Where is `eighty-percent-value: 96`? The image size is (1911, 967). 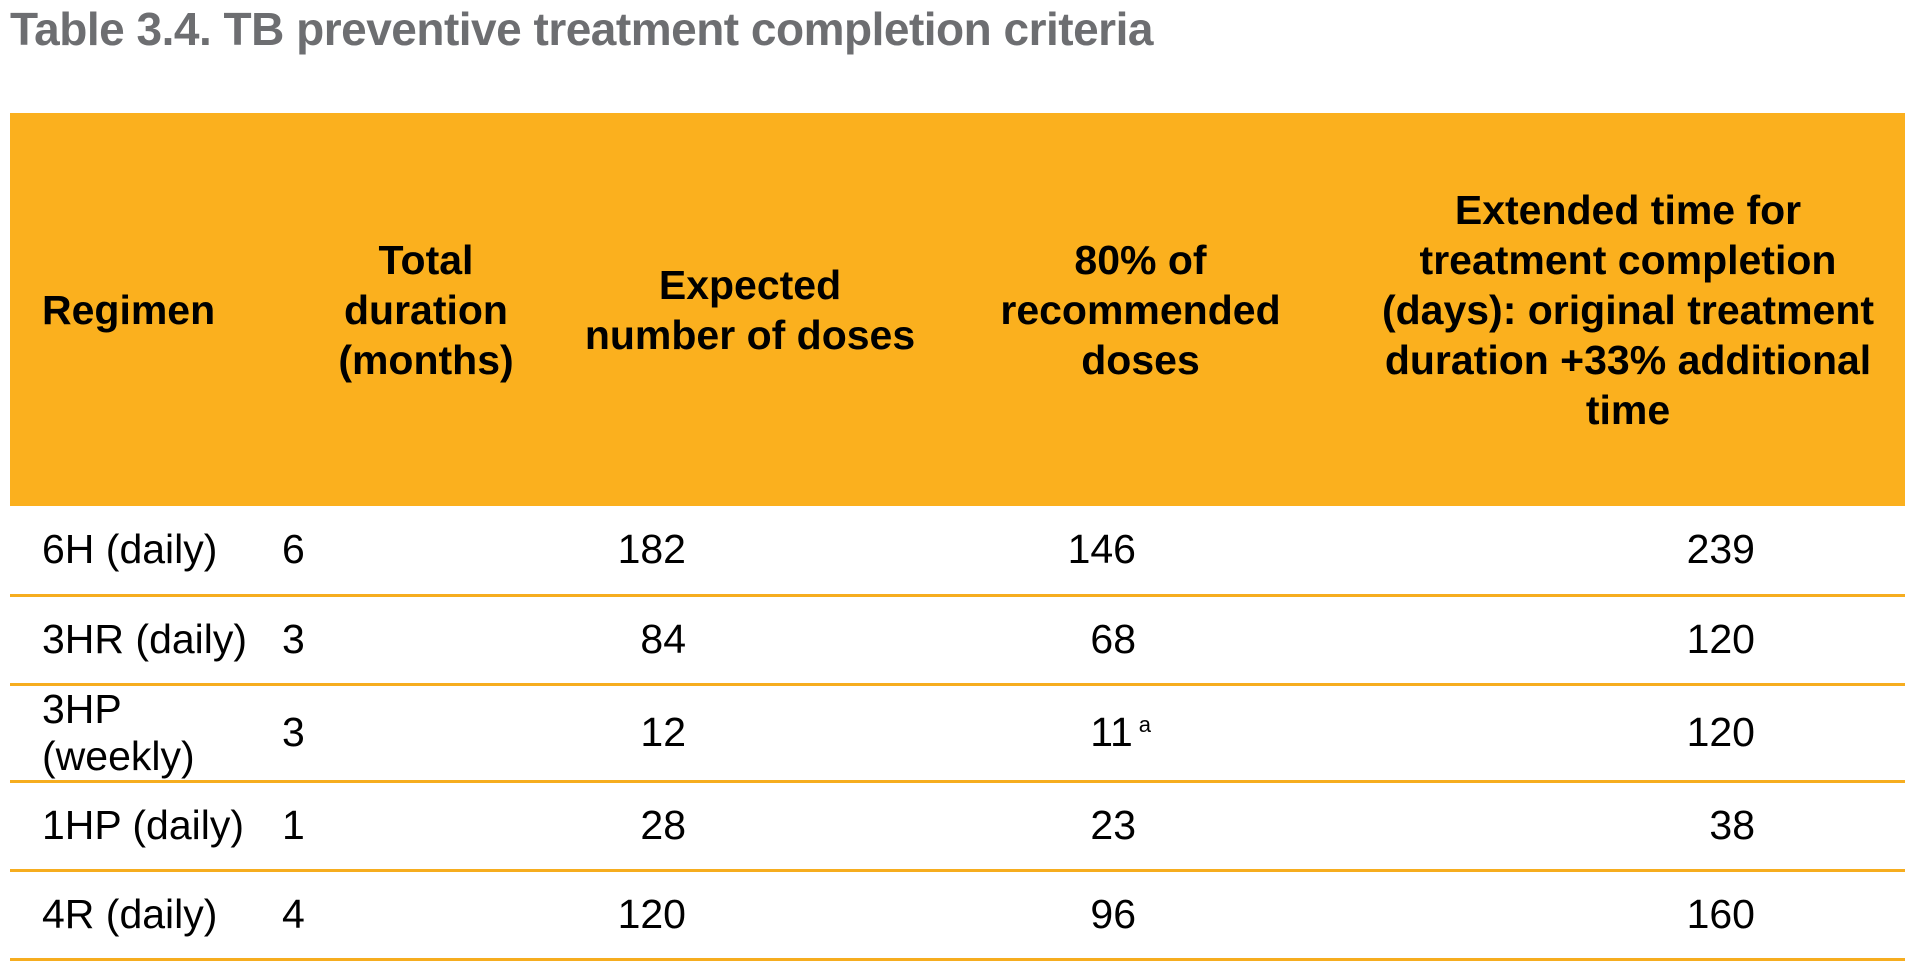
eighty-percent-value: 96 is located at coordinates (1113, 914).